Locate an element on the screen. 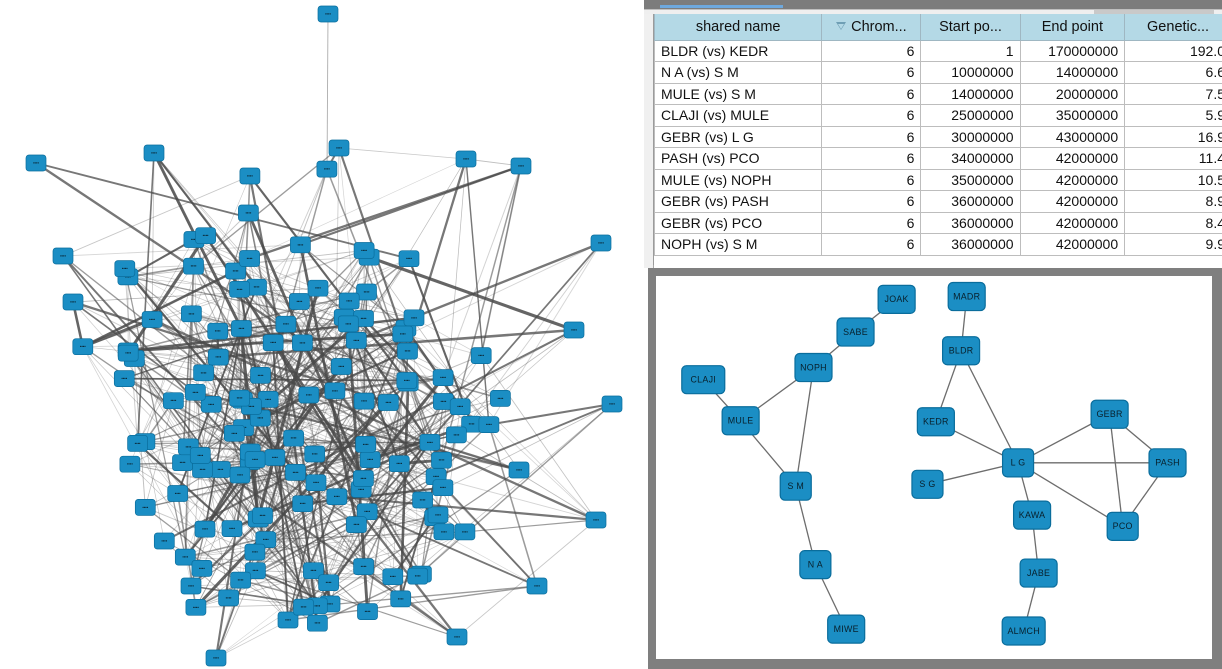  cell-genetic: 10.5 is located at coordinates (1173, 179).